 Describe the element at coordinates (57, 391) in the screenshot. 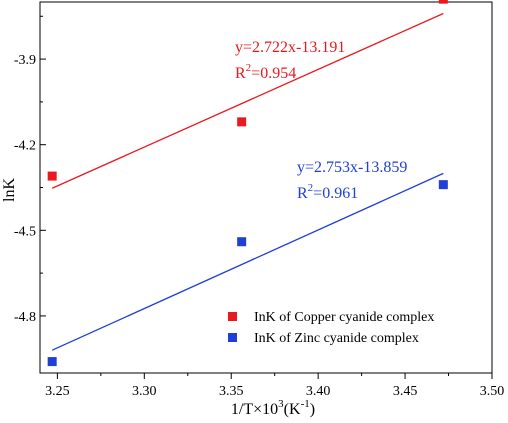

I see `x-tick-label: 3.25` at that location.